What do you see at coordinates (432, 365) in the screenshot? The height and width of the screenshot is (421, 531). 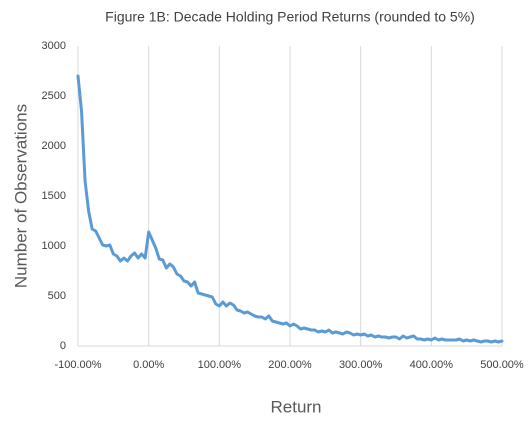 I see `x-tick-label: 400.00%` at bounding box center [432, 365].